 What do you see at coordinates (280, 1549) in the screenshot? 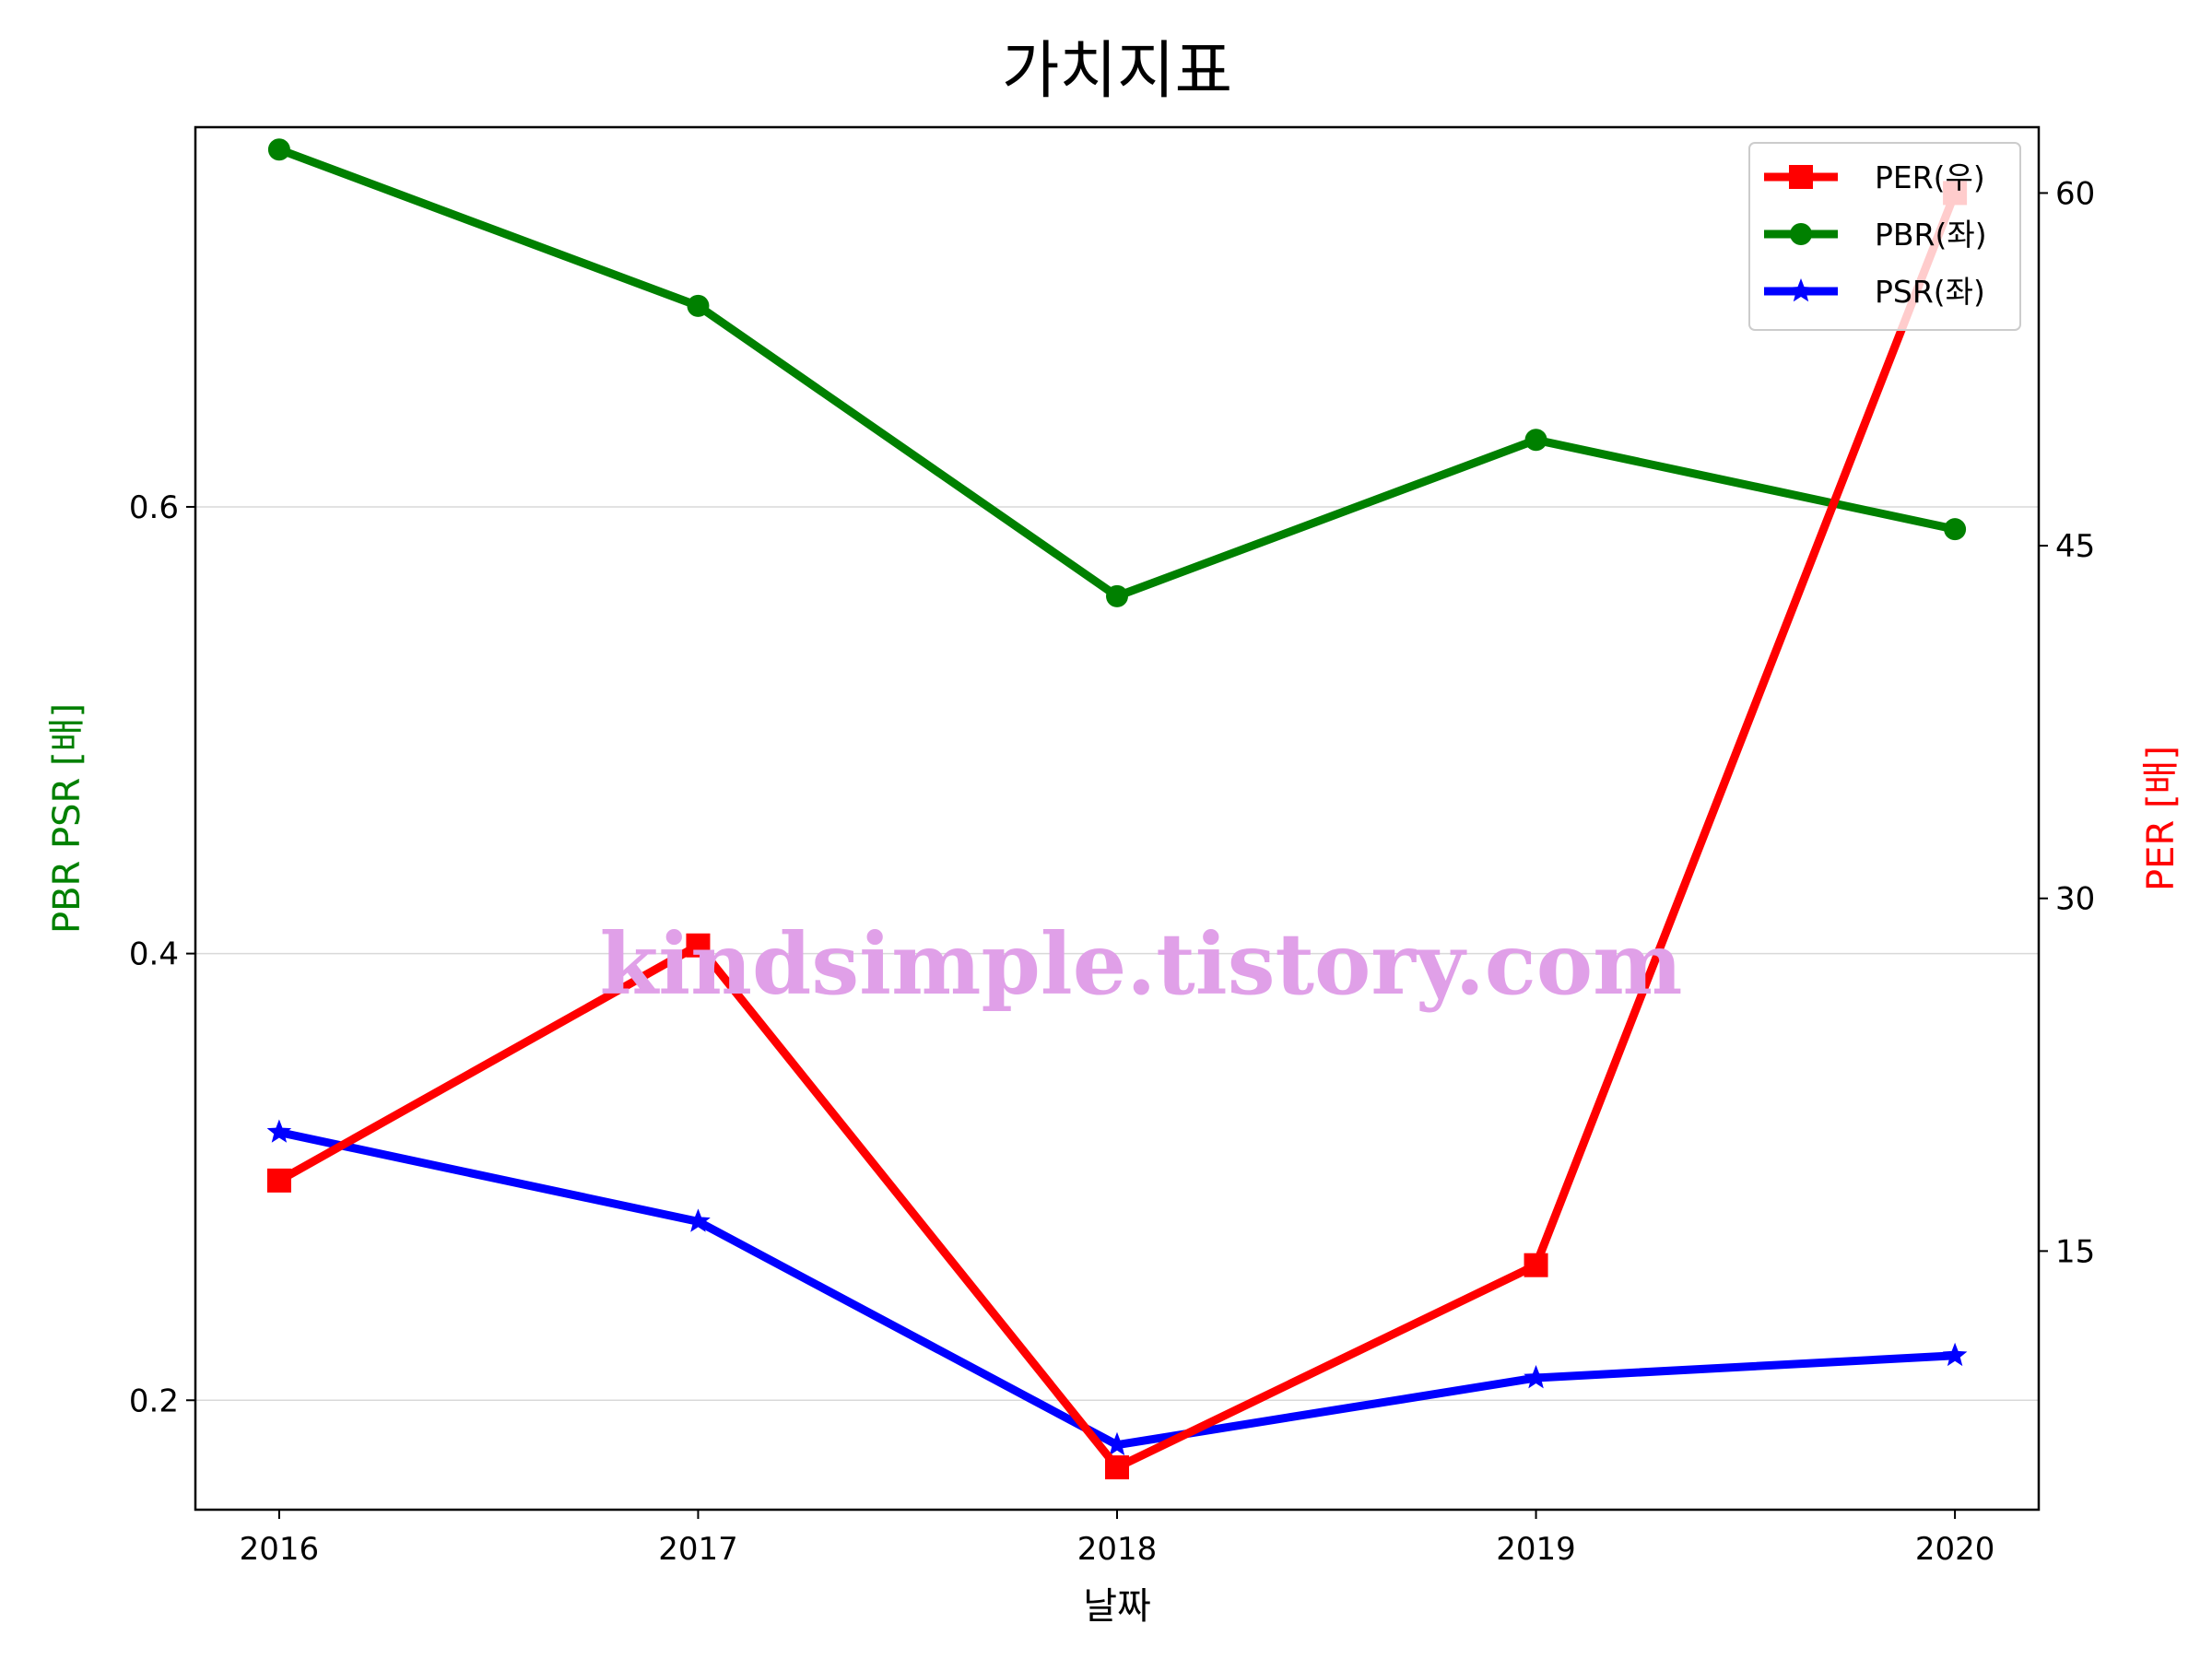
I see `x-tick-label: 2016` at bounding box center [280, 1549].